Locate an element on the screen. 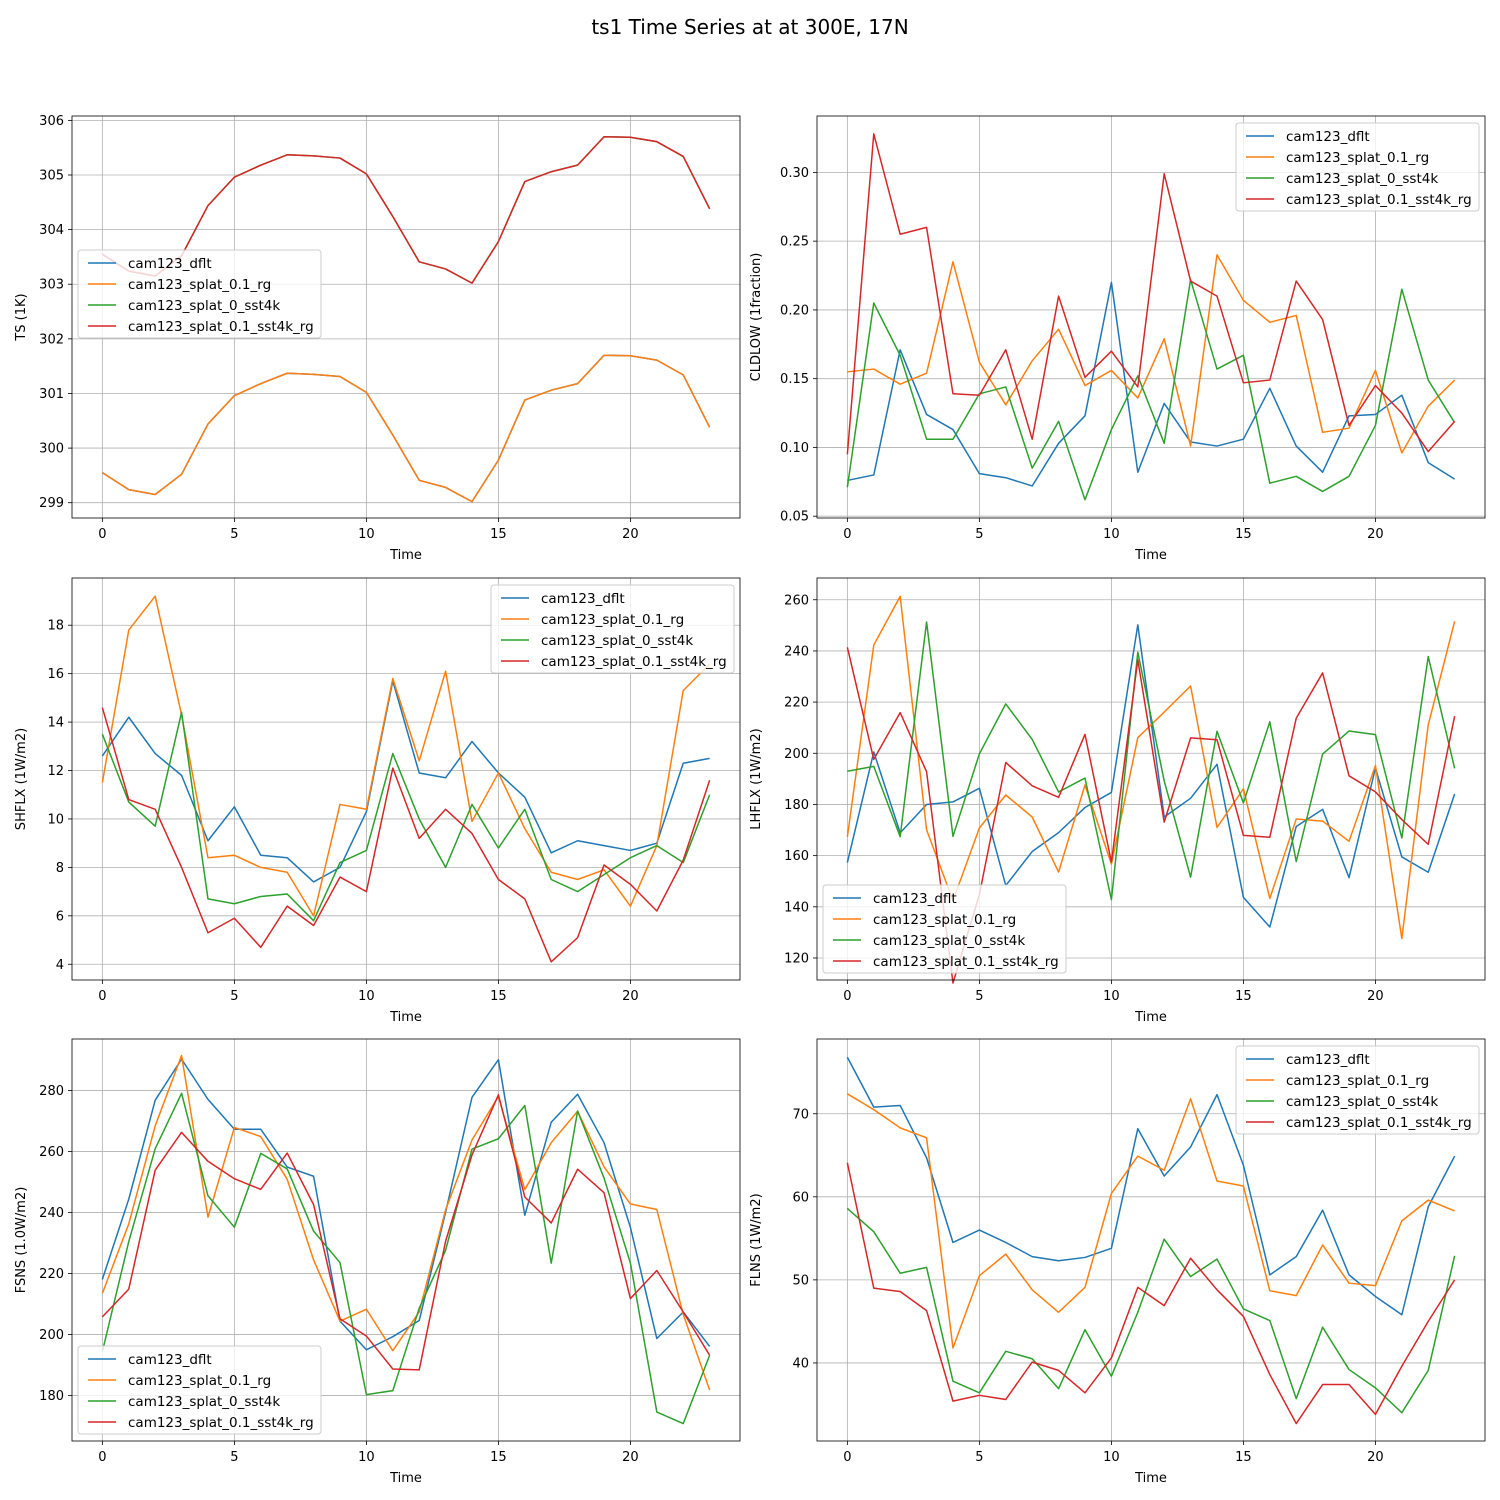 The height and width of the screenshot is (1500, 1500). y-tick-label: 14 is located at coordinates (55, 723).